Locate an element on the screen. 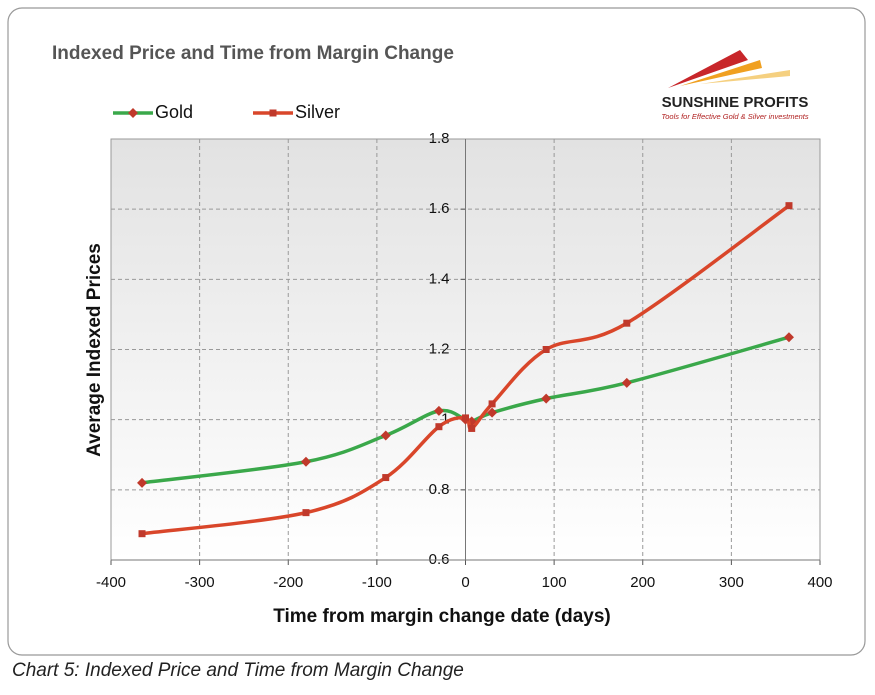 The height and width of the screenshot is (695, 875). logo-name: SUNSHINE PROFITS is located at coordinates (735, 102).